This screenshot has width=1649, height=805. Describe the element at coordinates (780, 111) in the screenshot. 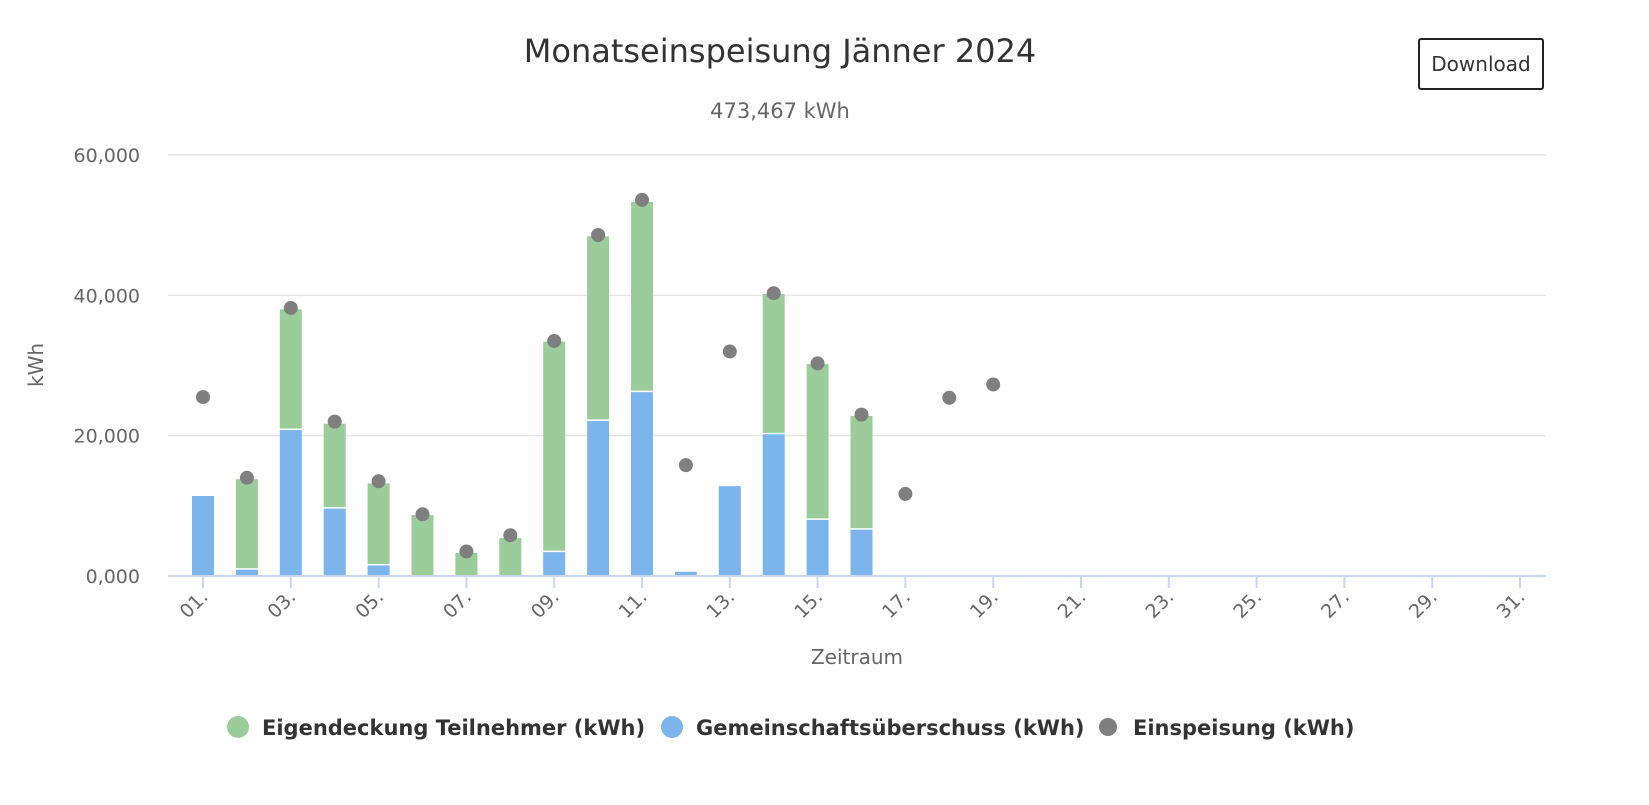

I see `chart-subtitle: 473,467 kWh` at that location.